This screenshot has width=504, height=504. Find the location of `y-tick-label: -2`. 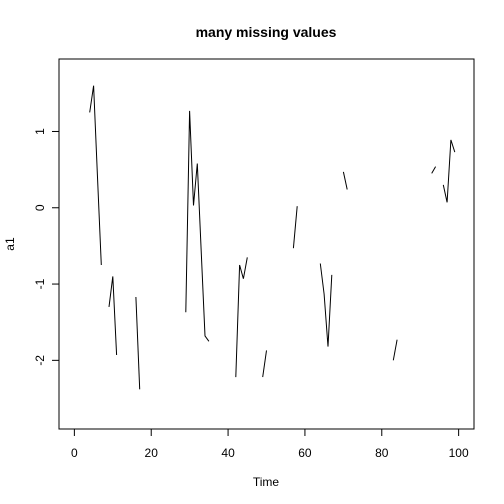

y-tick-label: -2 is located at coordinates (40, 360).